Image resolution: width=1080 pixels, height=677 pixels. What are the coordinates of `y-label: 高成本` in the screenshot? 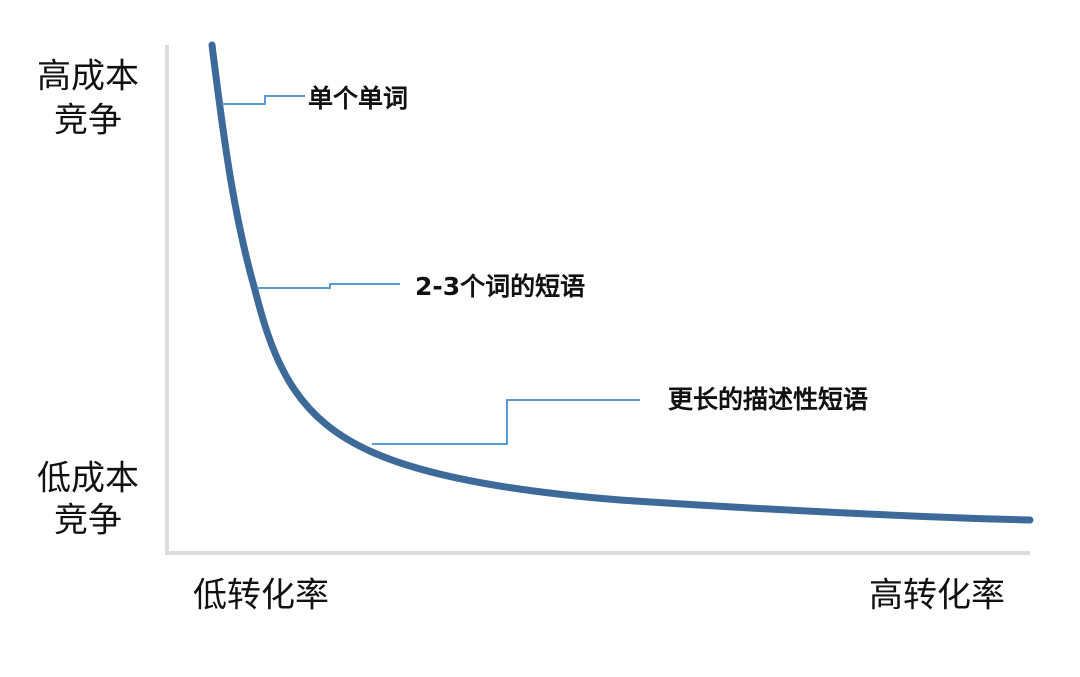 It's located at (88, 77).